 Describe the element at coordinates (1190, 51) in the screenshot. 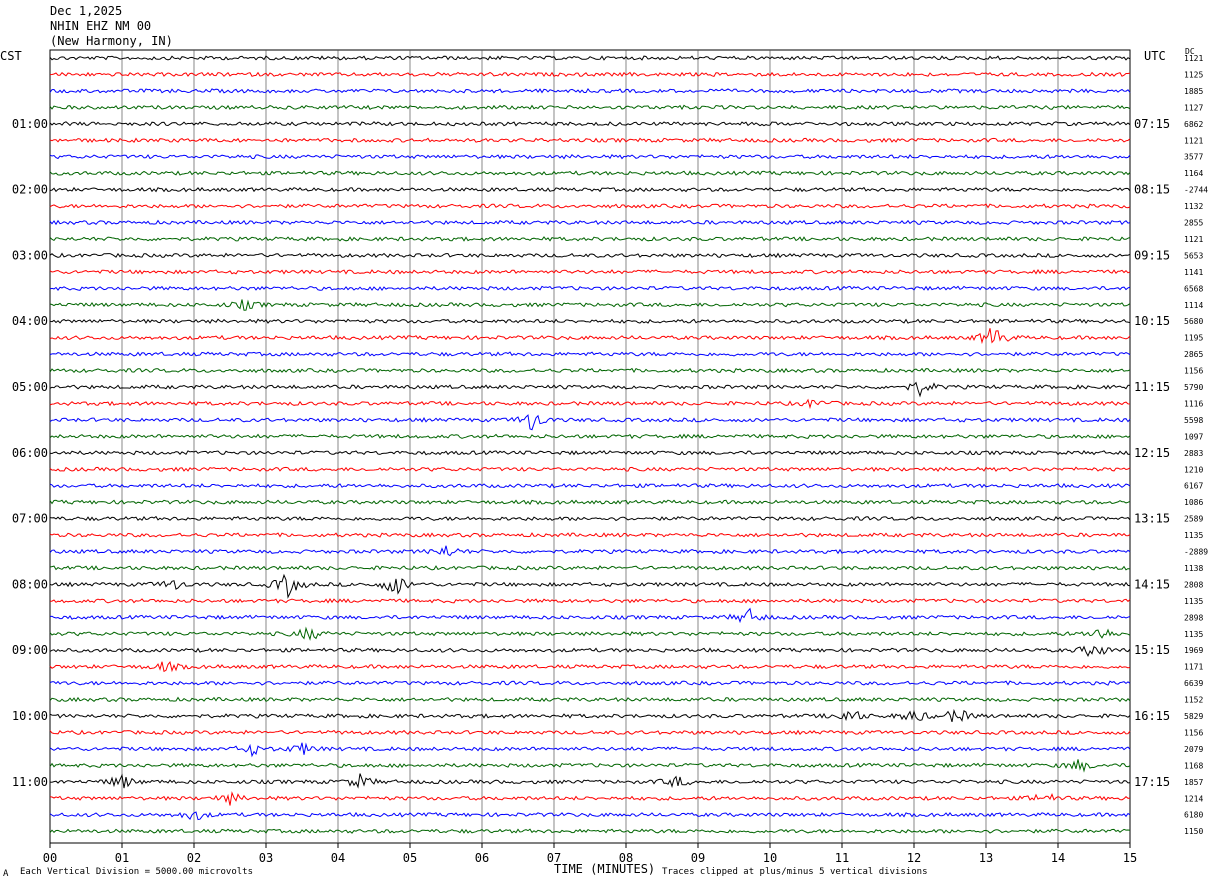

I see `dc-label: DC` at that location.